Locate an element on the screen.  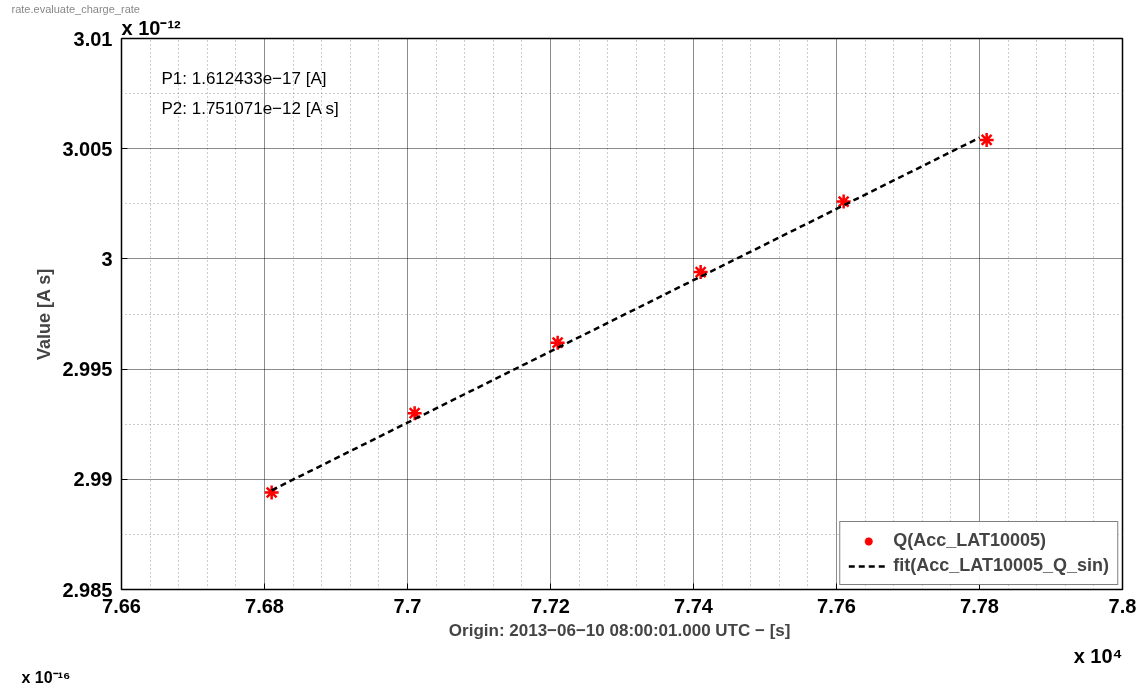
x-tick-label: 7.7 is located at coordinates (407, 605).